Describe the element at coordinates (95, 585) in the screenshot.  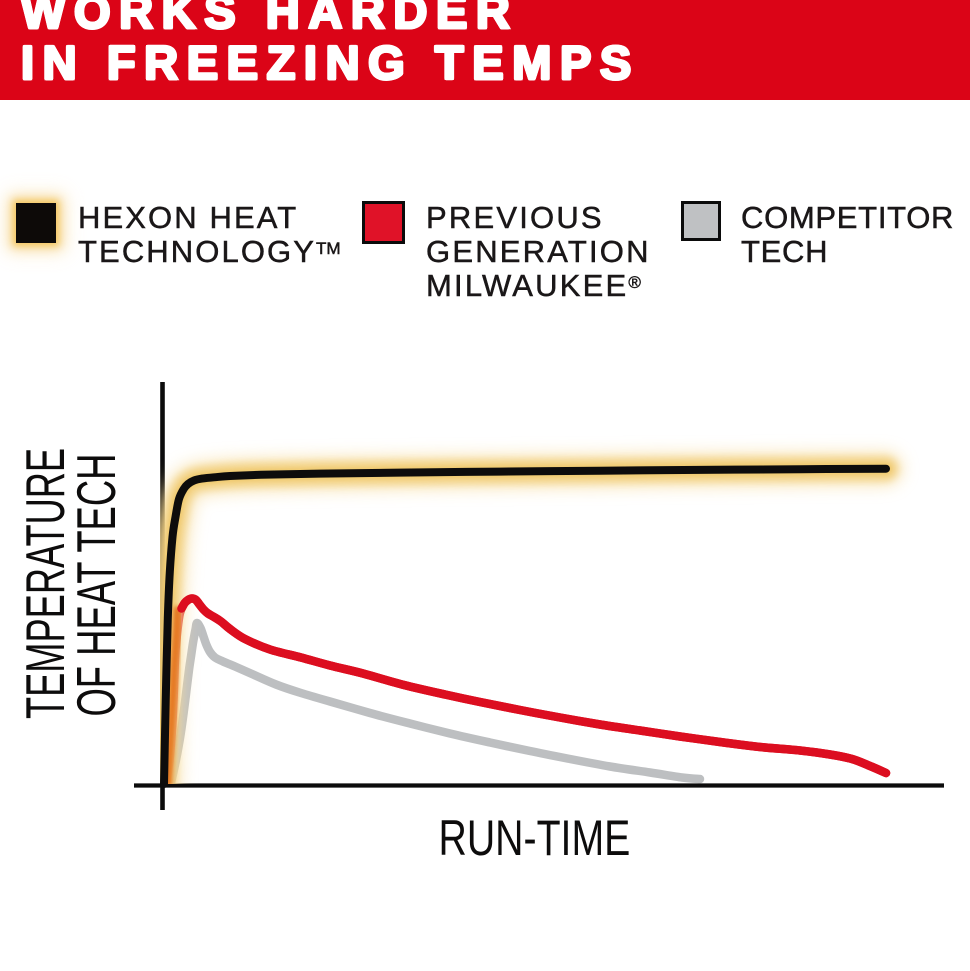
I see `svg-text: OF HEAT TECH` at that location.